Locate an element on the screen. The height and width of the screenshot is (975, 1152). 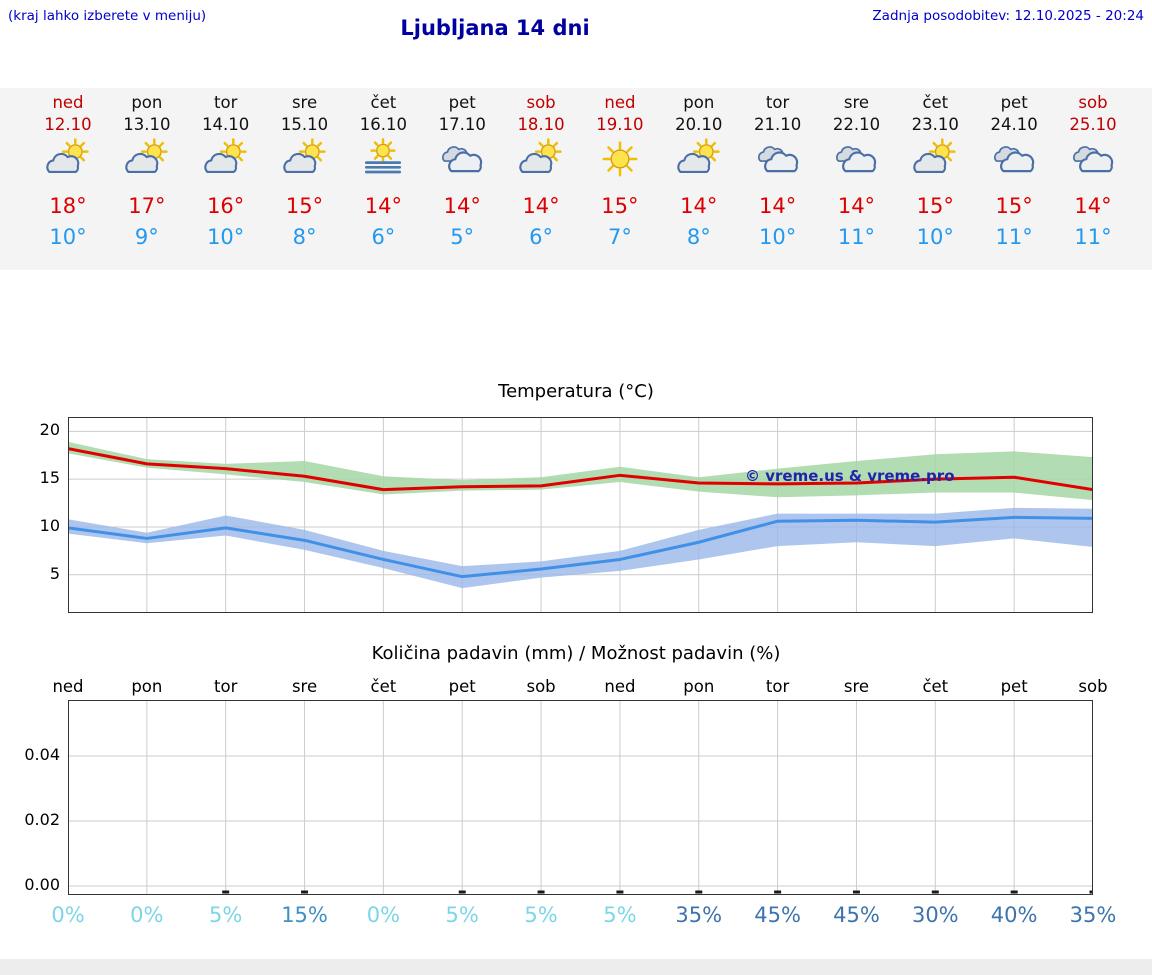
bottom-strip is located at coordinates (576, 967).